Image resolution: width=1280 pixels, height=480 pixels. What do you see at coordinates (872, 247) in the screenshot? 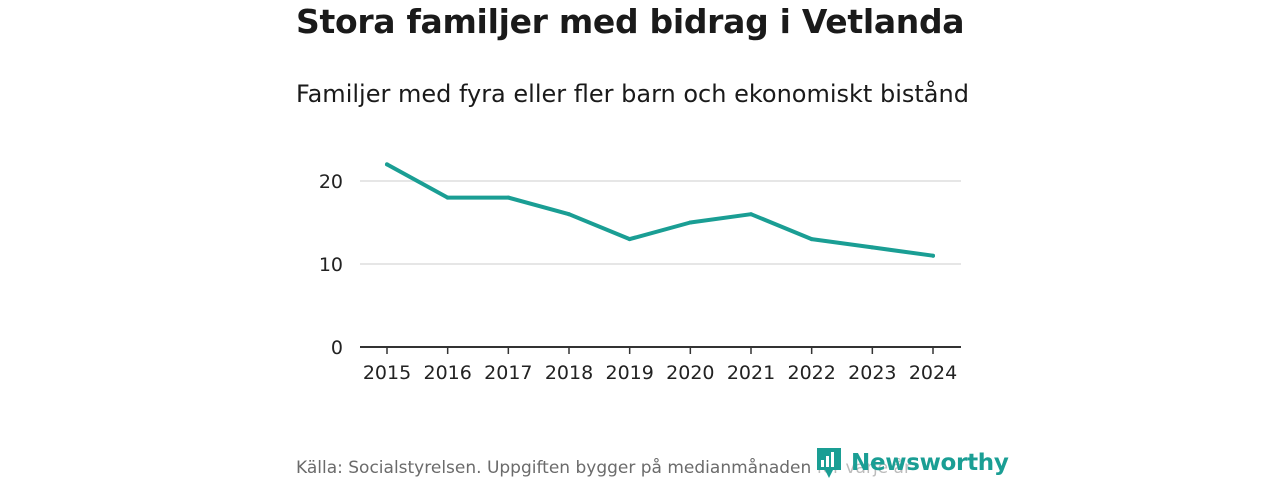
I see `data-point-2023` at bounding box center [872, 247].